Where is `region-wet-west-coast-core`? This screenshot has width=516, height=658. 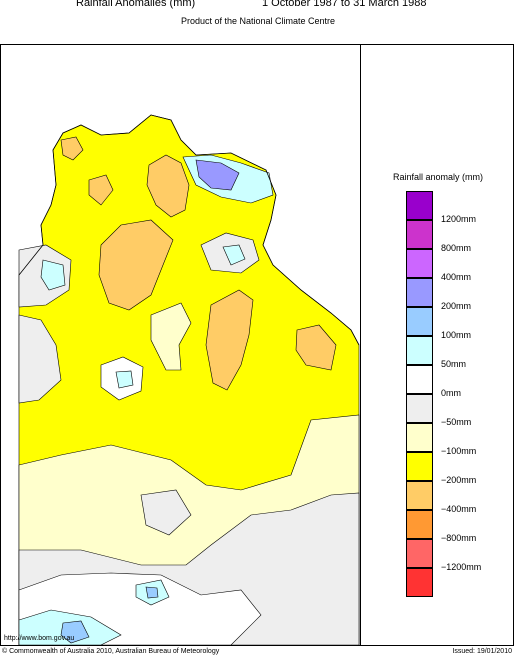 region-wet-west-coast-core is located at coordinates (53, 275).